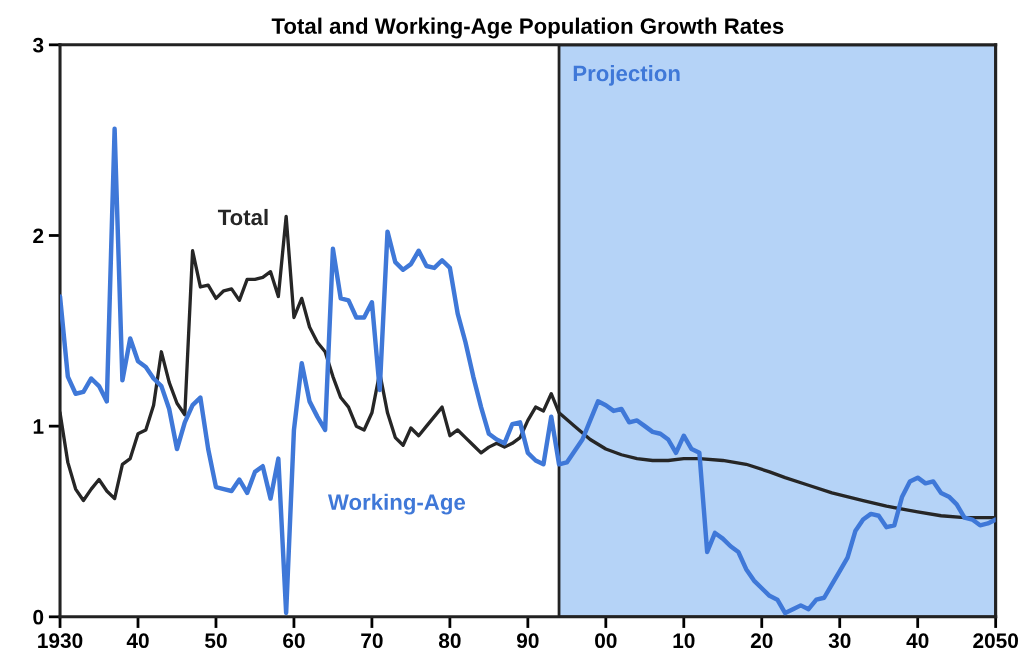  What do you see at coordinates (396, 504) in the screenshot?
I see `series-label: Working-Age` at bounding box center [396, 504].